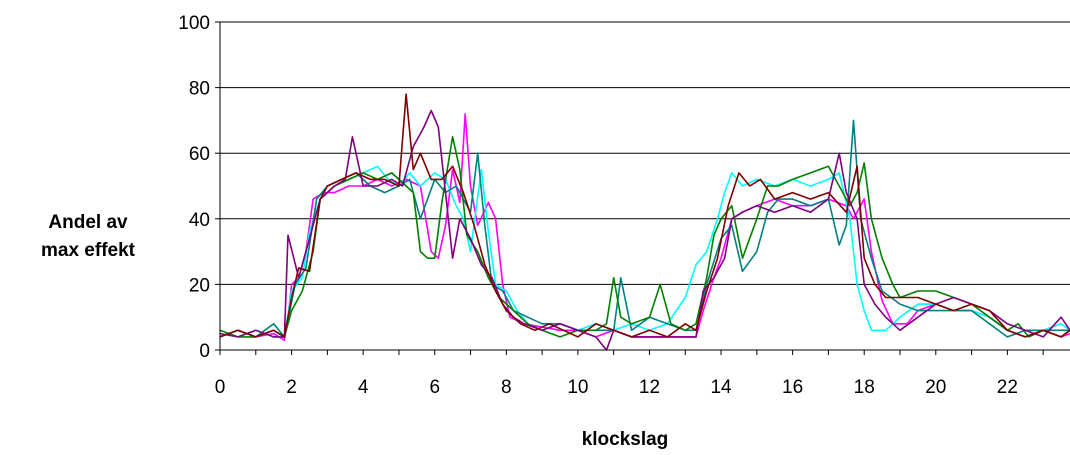 This screenshot has height=455, width=1070. Describe the element at coordinates (864, 387) in the screenshot. I see `x-tick-label-18: 18` at that location.